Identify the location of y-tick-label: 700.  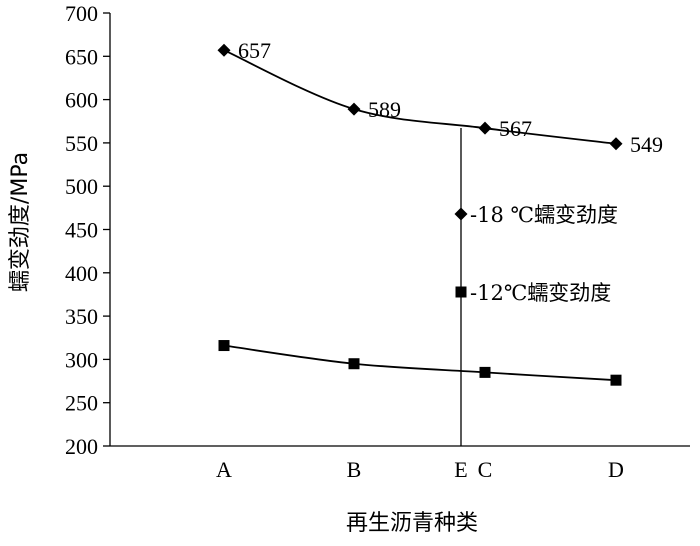
(81, 13).